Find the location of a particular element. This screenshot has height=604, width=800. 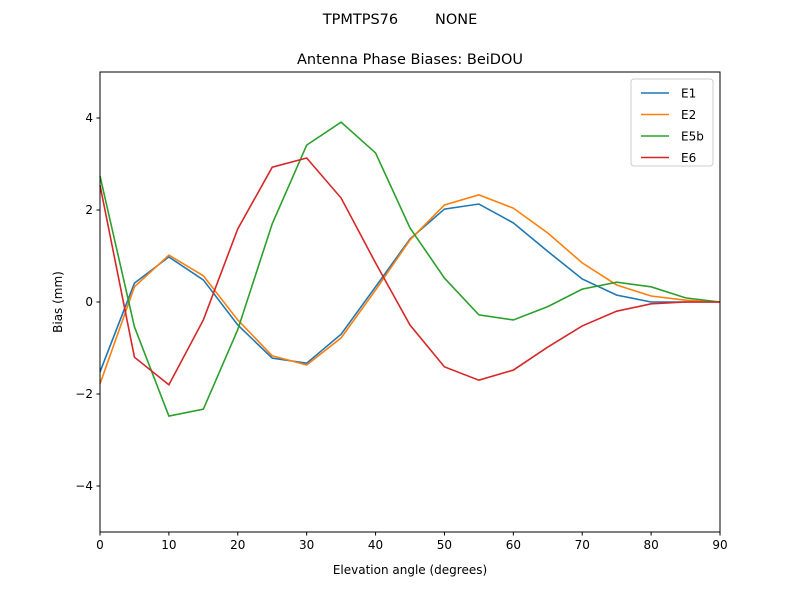

x-tick-label: 80 is located at coordinates (650, 545).